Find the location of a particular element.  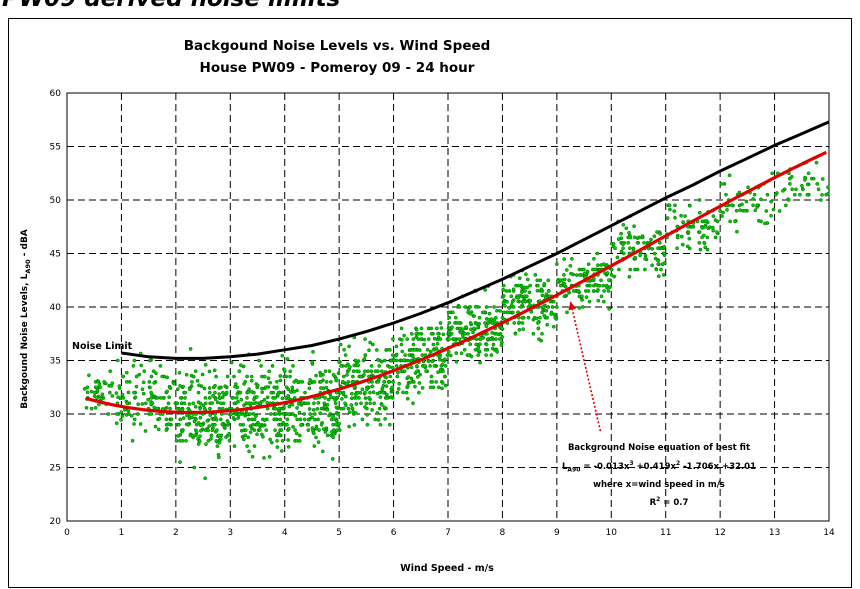

x-axis-ticks: 0 1 2 3 4 5 6 7 8 9 10 11 12 13 14 is located at coordinates (449, 533).